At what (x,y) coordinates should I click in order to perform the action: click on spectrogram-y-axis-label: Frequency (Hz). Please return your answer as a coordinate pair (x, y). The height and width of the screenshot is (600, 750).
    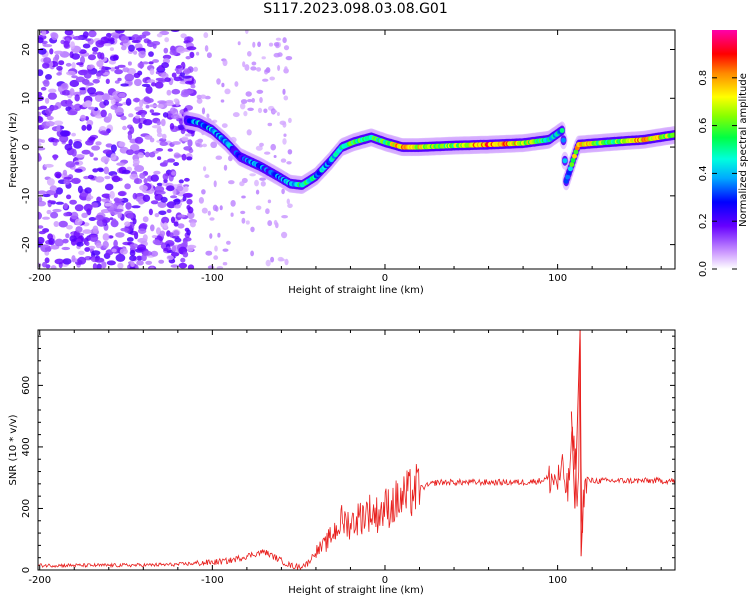
    Looking at the image, I should click on (13, 150).